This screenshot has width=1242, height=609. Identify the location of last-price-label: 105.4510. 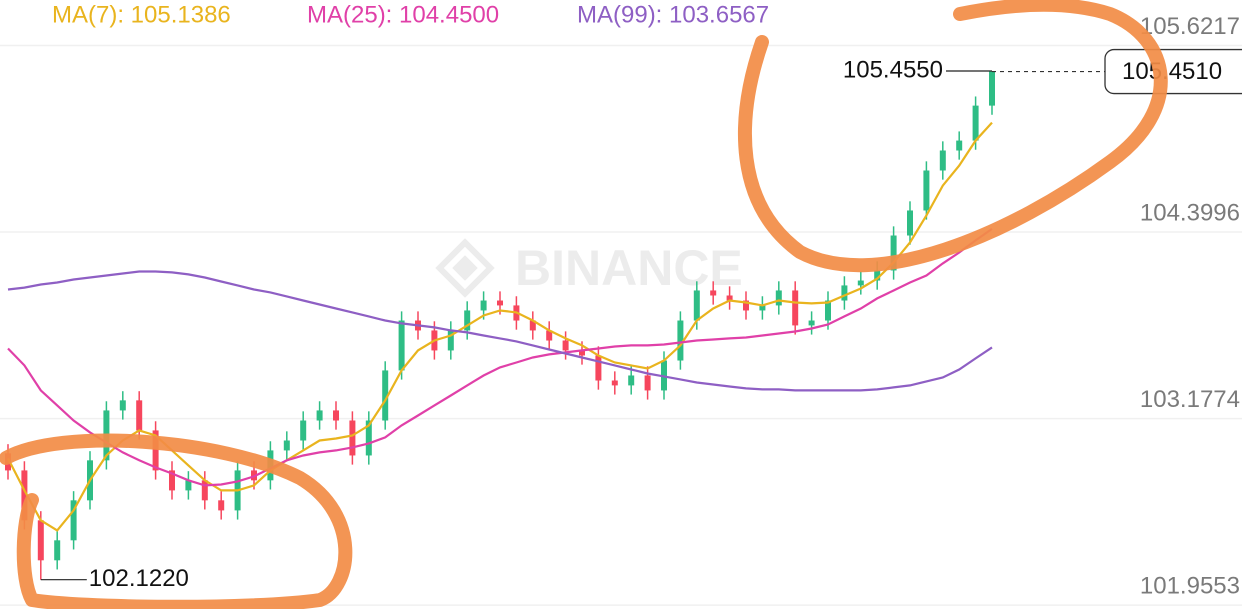
(1172, 71).